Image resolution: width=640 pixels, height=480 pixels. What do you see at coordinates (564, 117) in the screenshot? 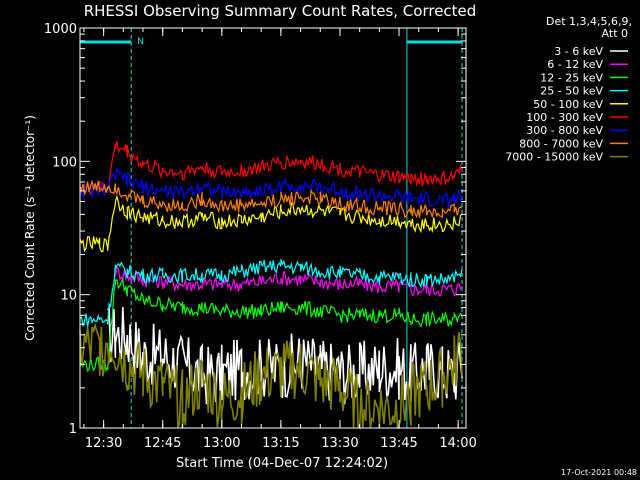
I see `legend-label: 100 - 300 keV` at bounding box center [564, 117].